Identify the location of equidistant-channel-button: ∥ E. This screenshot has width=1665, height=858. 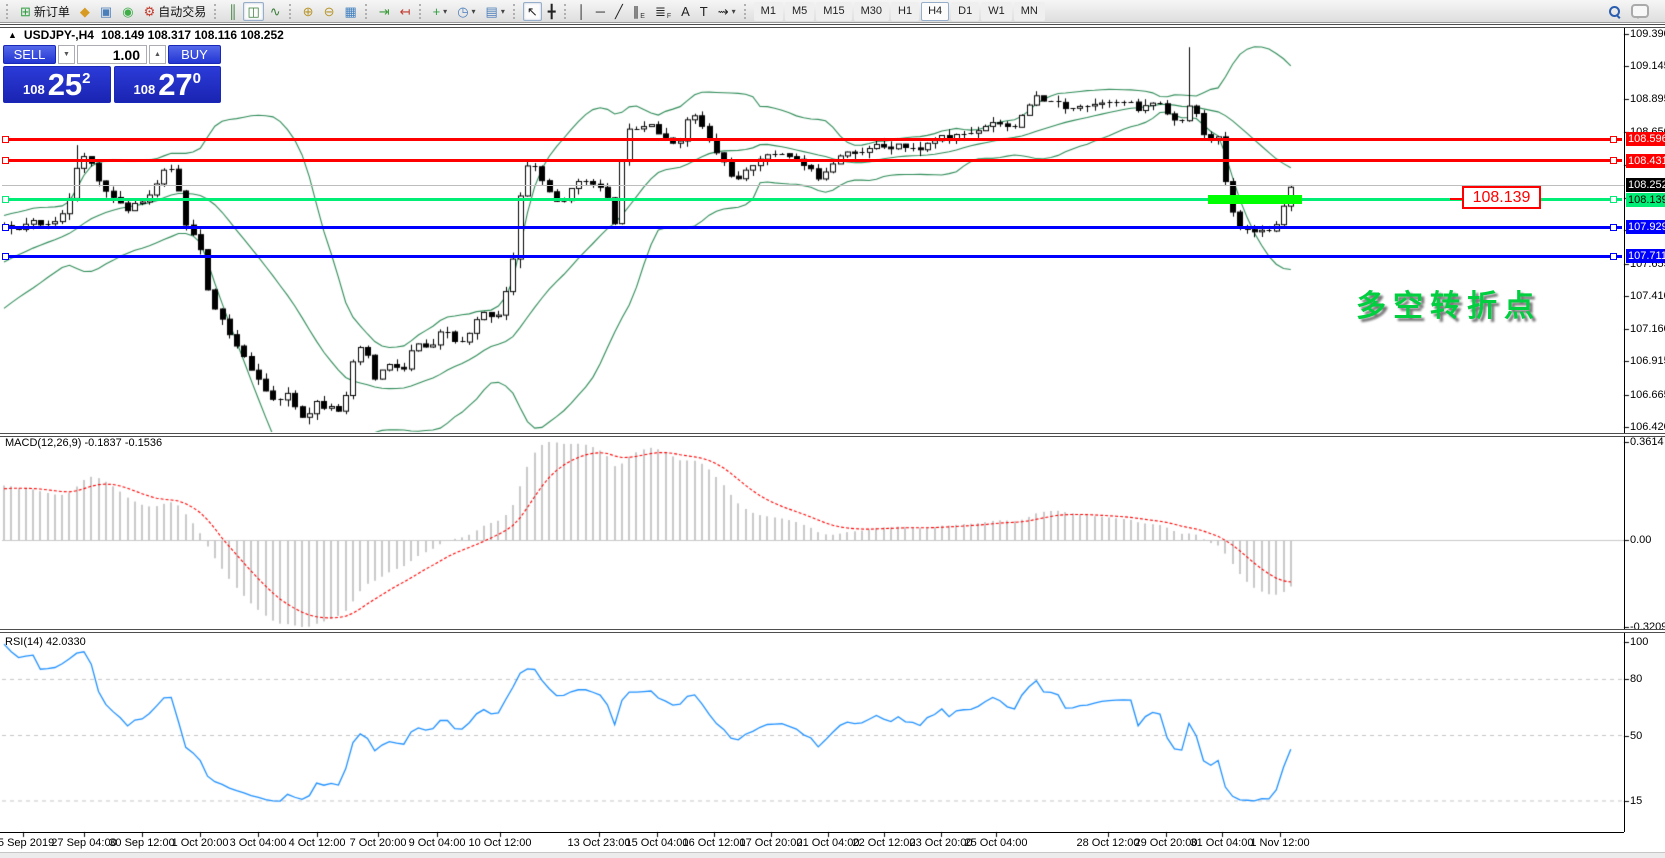
(639, 11).